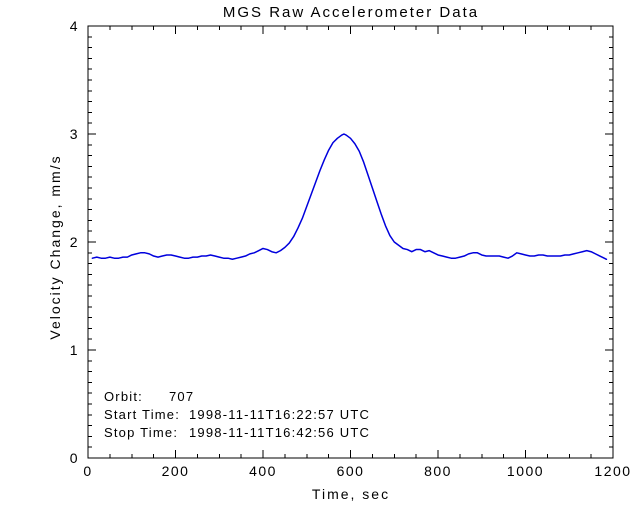 The width and height of the screenshot is (640, 512). I want to click on annotation-orbit-label: Orbit:, so click(123, 396).